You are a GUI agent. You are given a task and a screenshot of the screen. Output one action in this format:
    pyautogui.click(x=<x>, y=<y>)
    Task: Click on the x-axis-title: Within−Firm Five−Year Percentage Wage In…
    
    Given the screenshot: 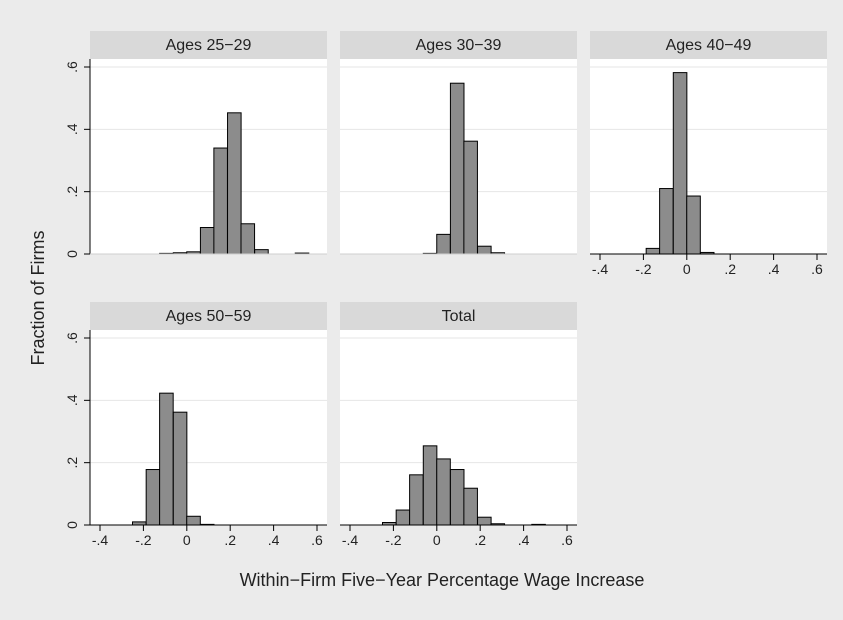 What is the action you would take?
    pyautogui.click(x=442, y=580)
    